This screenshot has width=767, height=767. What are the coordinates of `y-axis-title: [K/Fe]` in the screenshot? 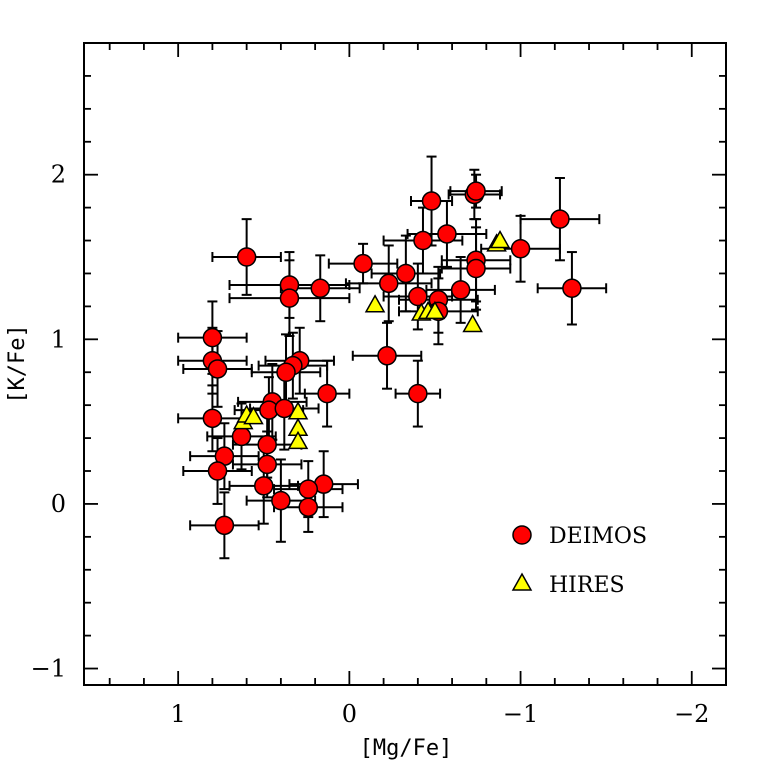 It's located at (17, 363).